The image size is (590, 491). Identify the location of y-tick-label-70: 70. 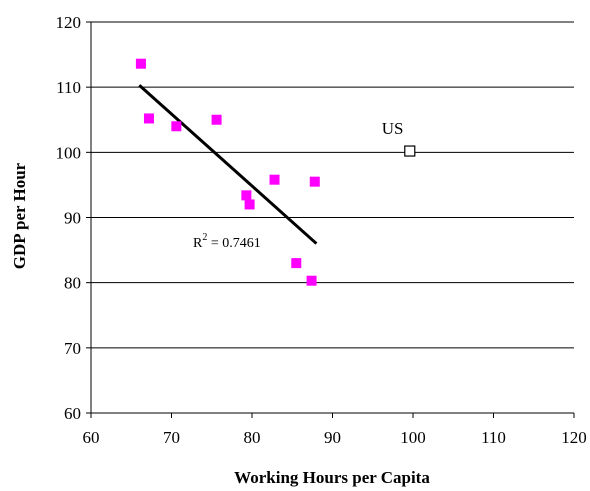
(72, 348).